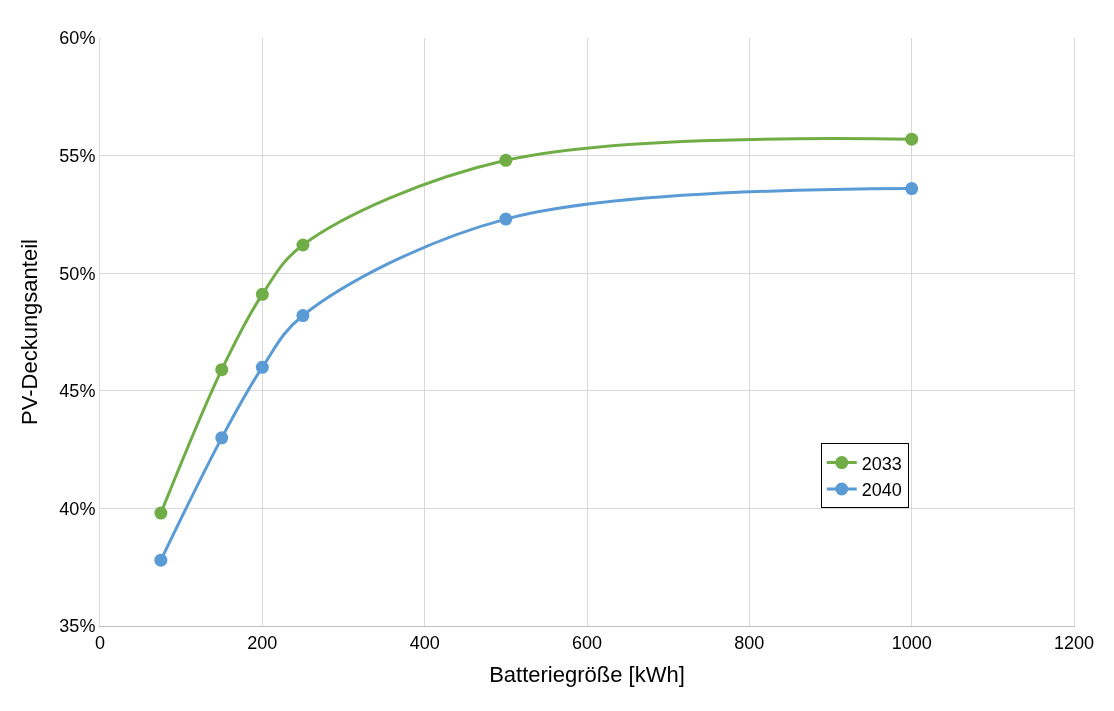 The image size is (1114, 711). What do you see at coordinates (77, 391) in the screenshot?
I see `y-tick-label: 45%` at bounding box center [77, 391].